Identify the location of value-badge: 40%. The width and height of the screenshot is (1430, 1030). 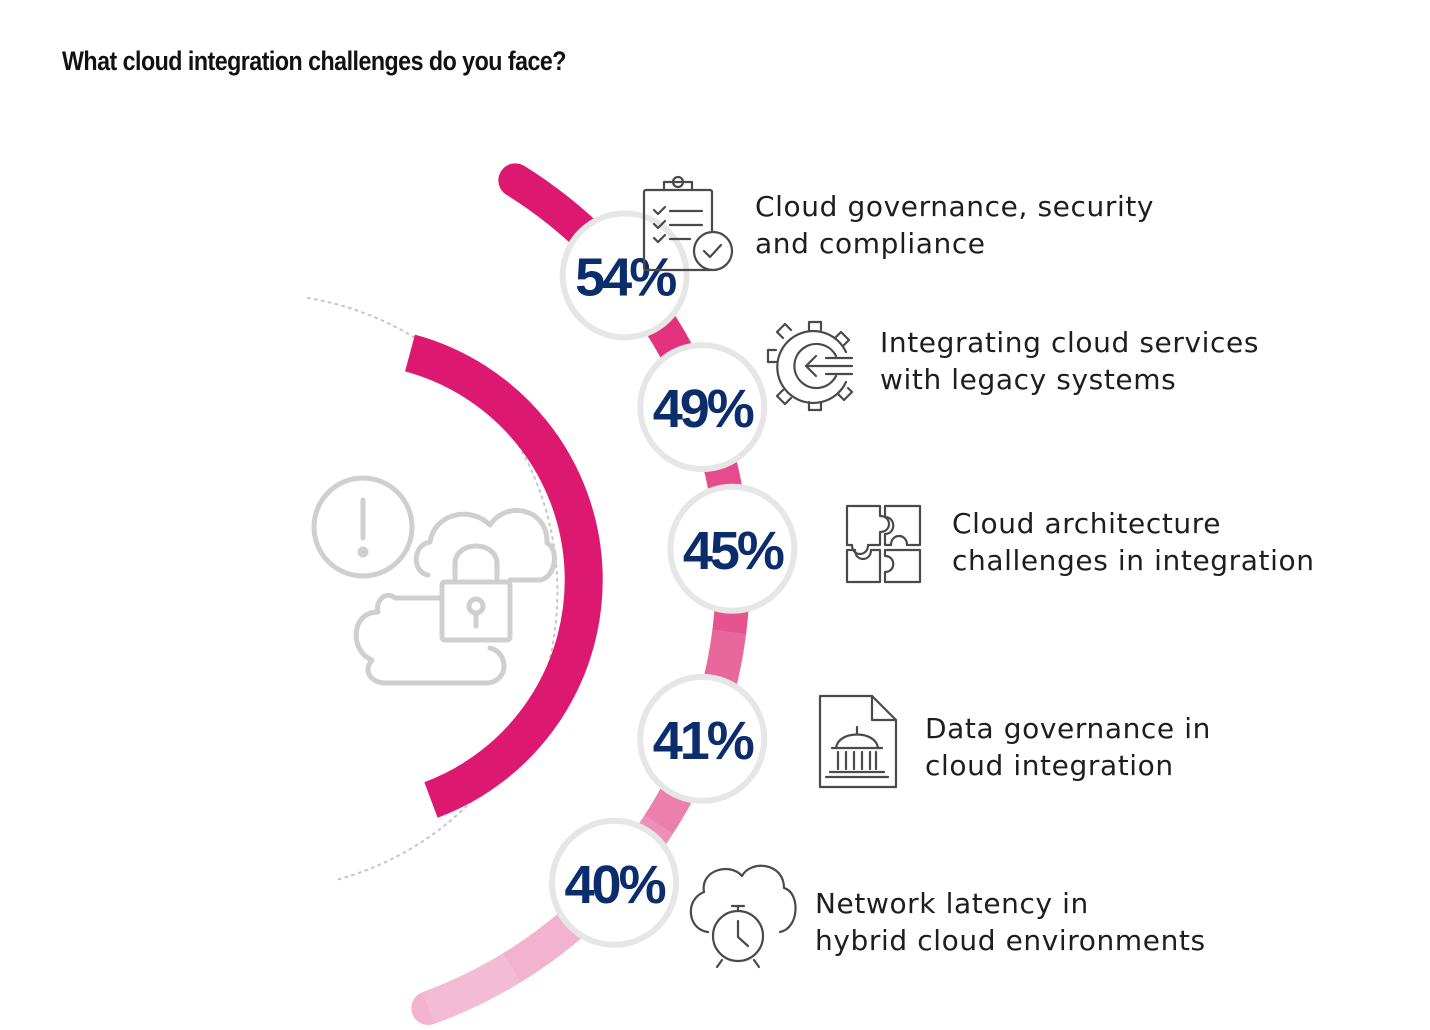
(614, 882).